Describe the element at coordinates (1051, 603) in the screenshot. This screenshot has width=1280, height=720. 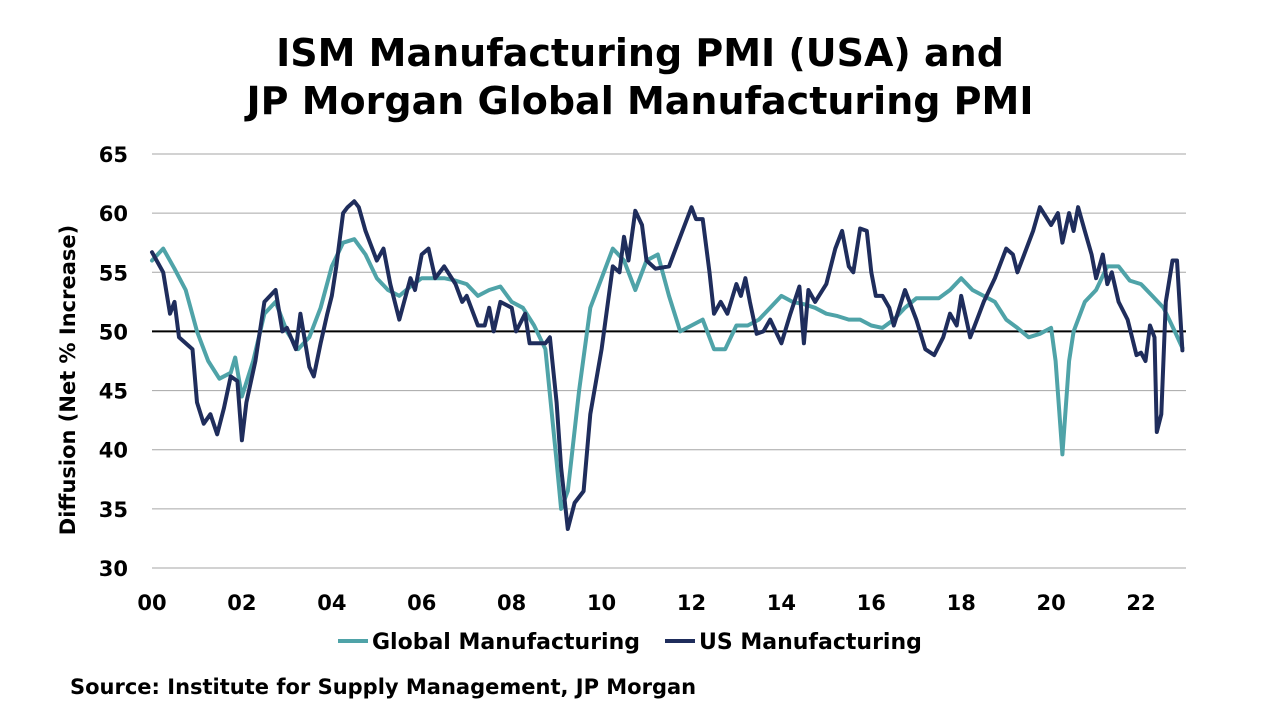
I see `x-tick-label: 20` at that location.